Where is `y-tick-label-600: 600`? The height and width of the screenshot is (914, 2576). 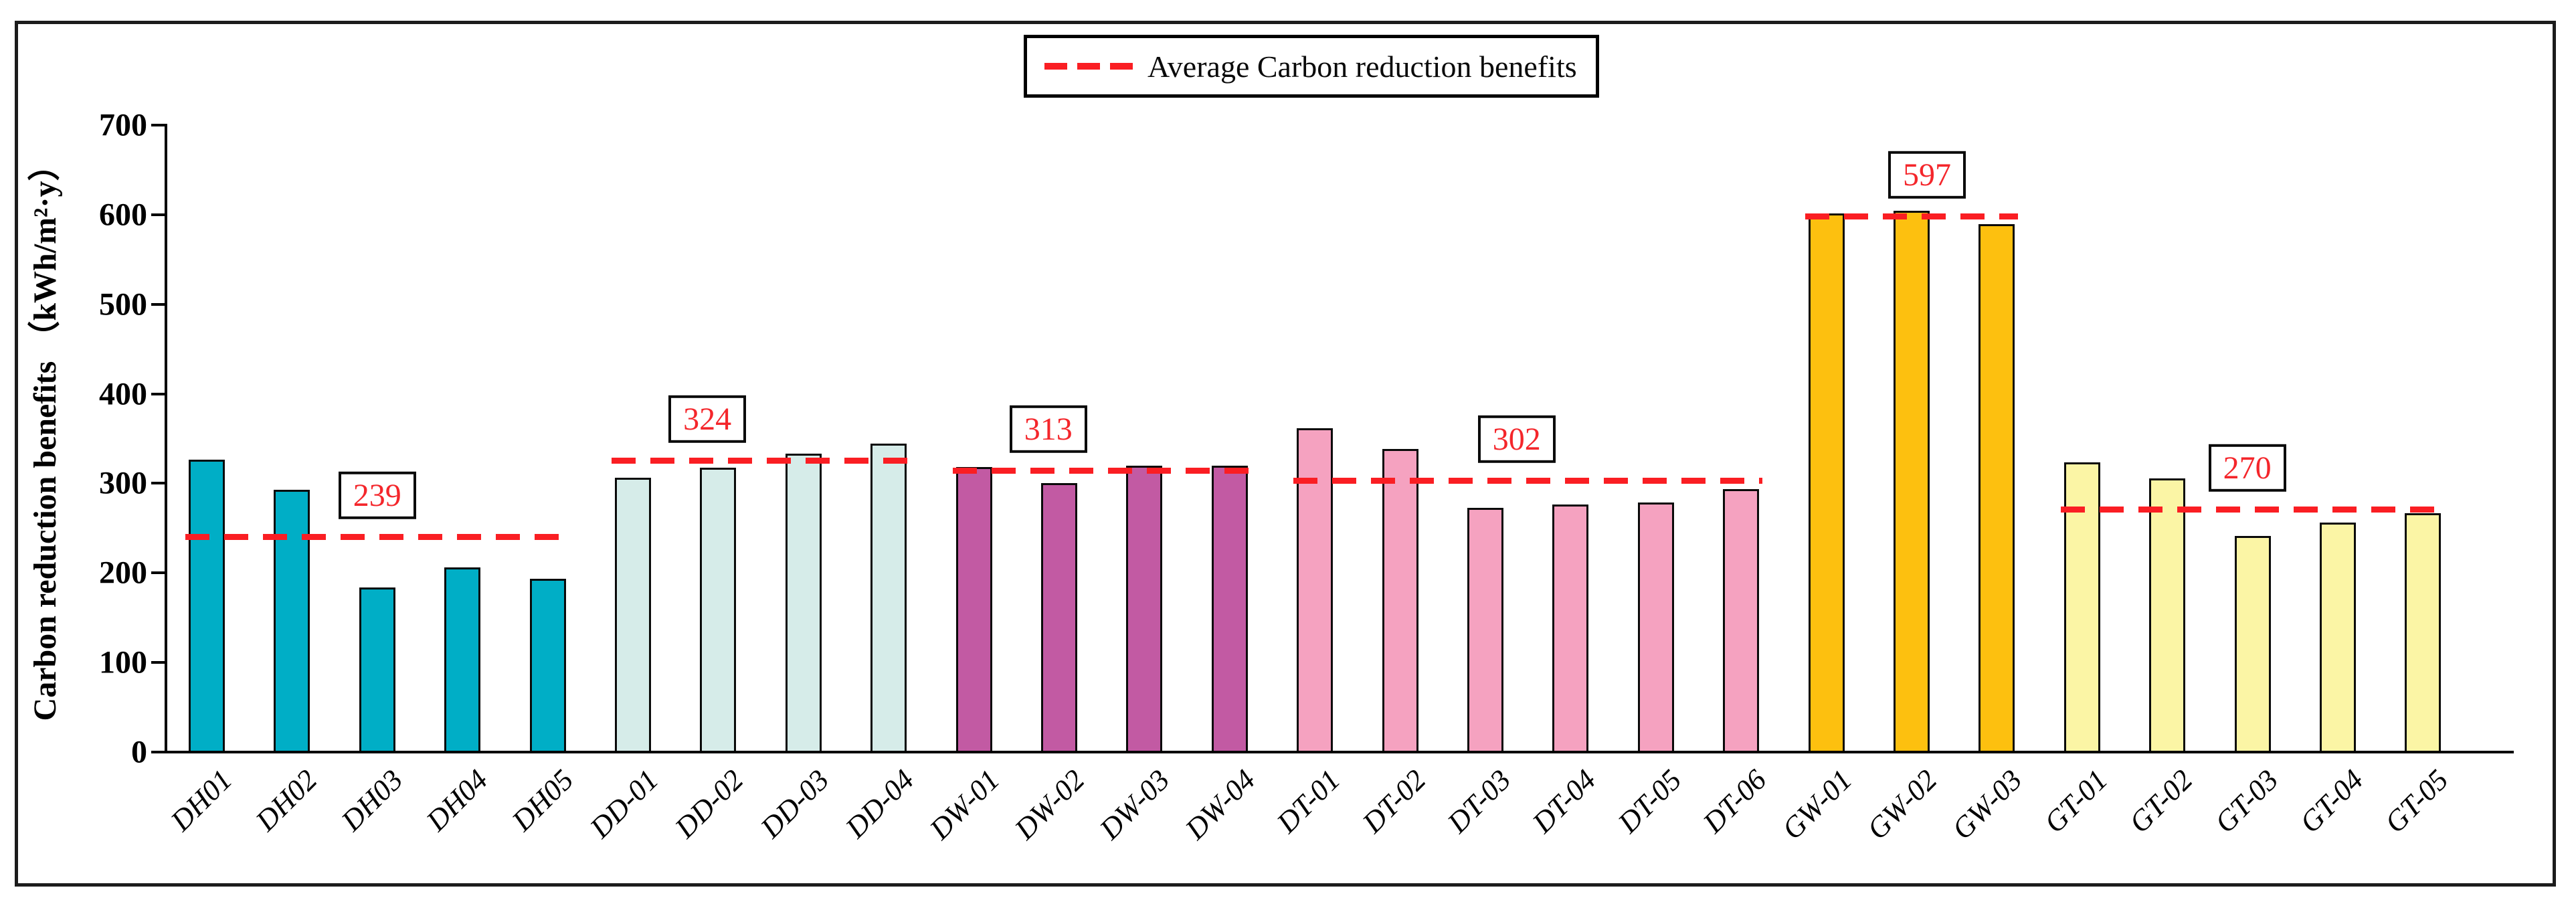
y-tick-label-600: 600 is located at coordinates (123, 215).